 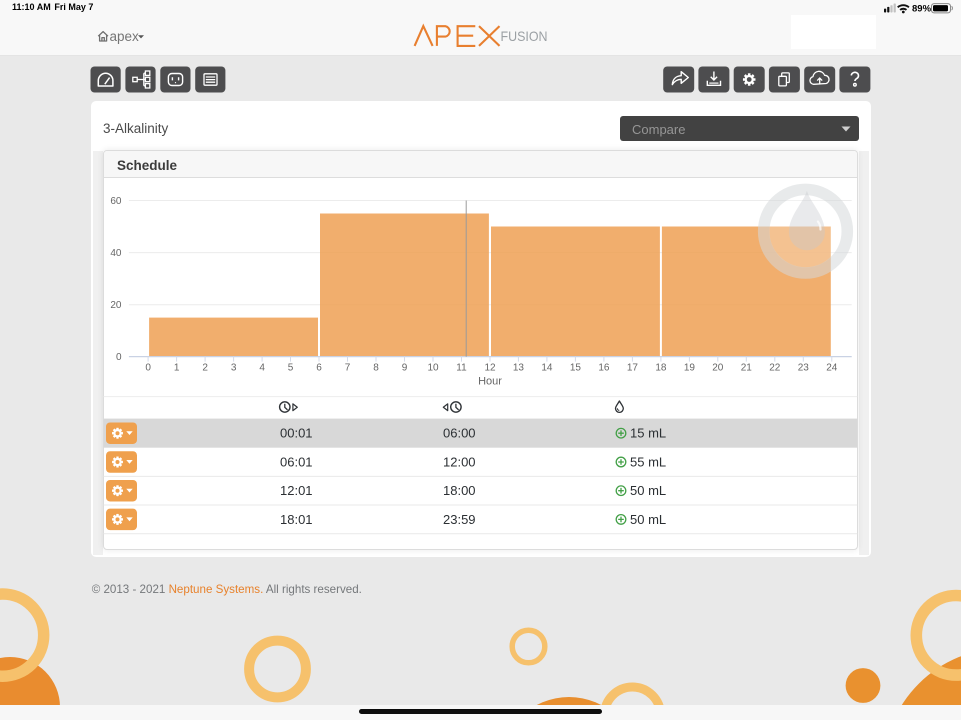 I want to click on svg-text: Hour, so click(x=490, y=381).